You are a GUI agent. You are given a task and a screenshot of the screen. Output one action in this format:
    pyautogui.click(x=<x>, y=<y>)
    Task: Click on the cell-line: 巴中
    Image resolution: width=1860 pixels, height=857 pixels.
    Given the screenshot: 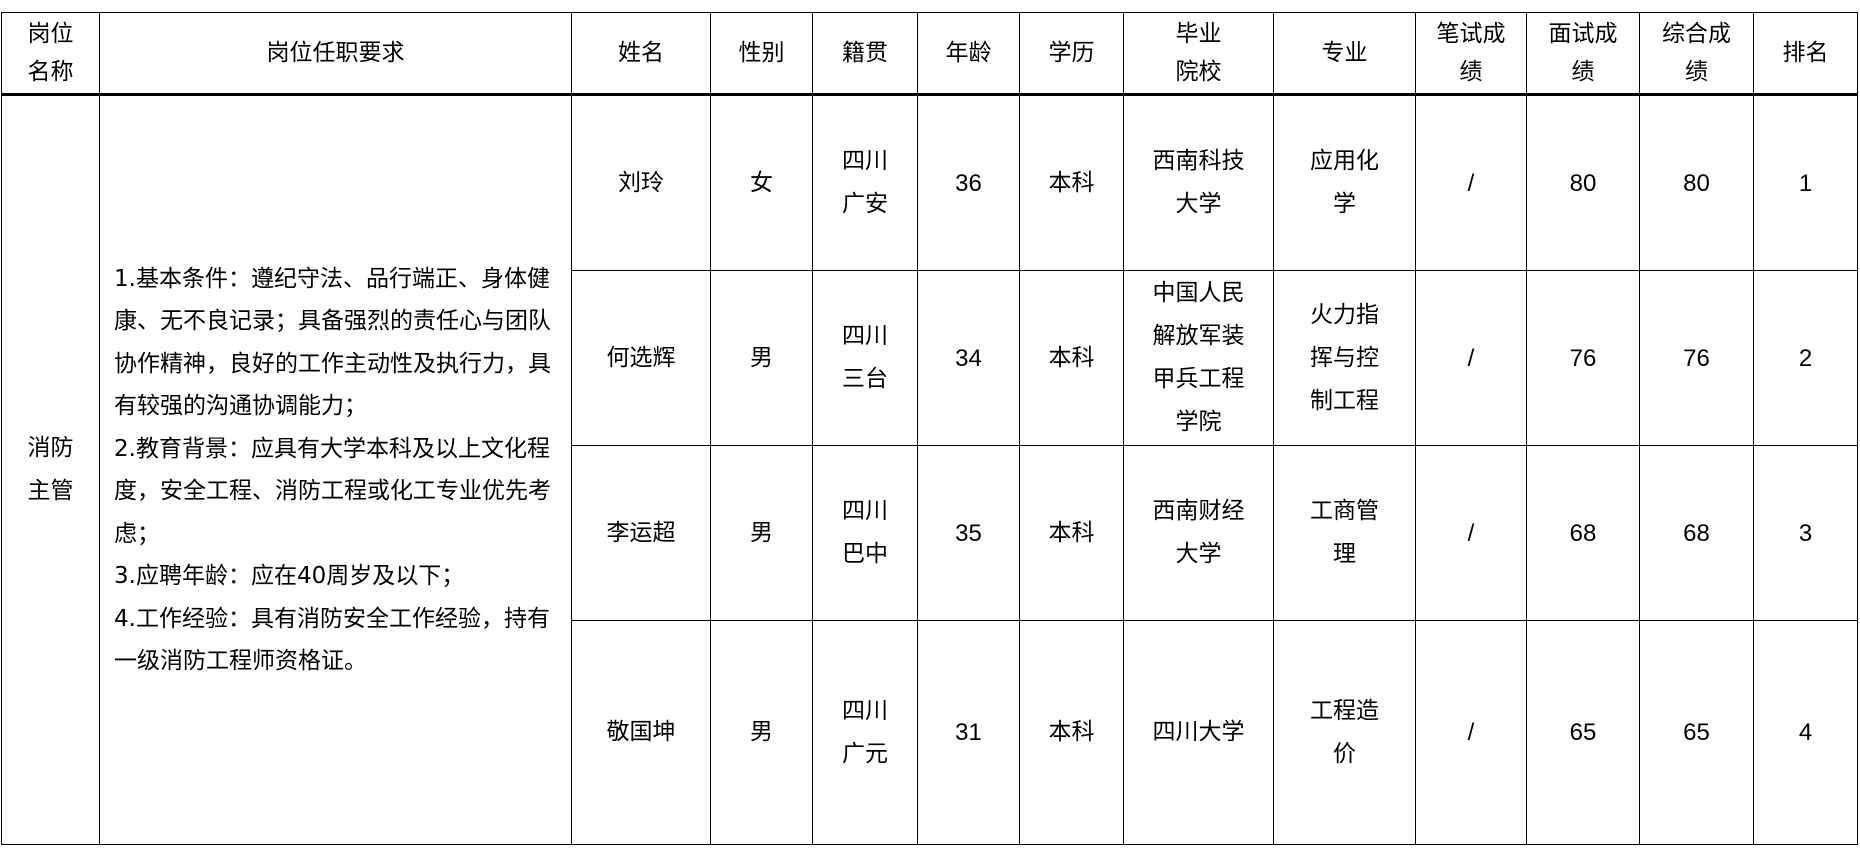 What is the action you would take?
    pyautogui.click(x=865, y=554)
    